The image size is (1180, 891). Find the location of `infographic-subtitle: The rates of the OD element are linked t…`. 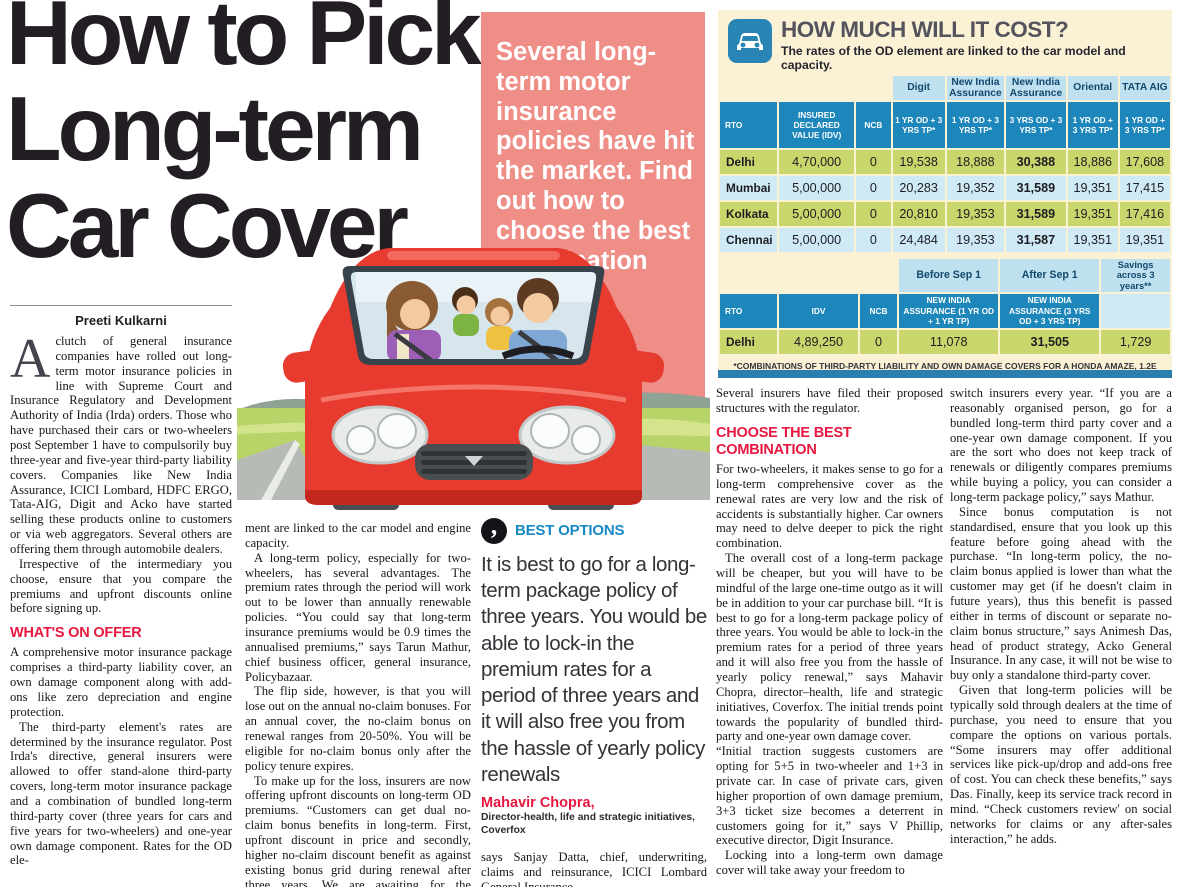

infographic-subtitle: The rates of the OD element are linked t… is located at coordinates (953, 57).